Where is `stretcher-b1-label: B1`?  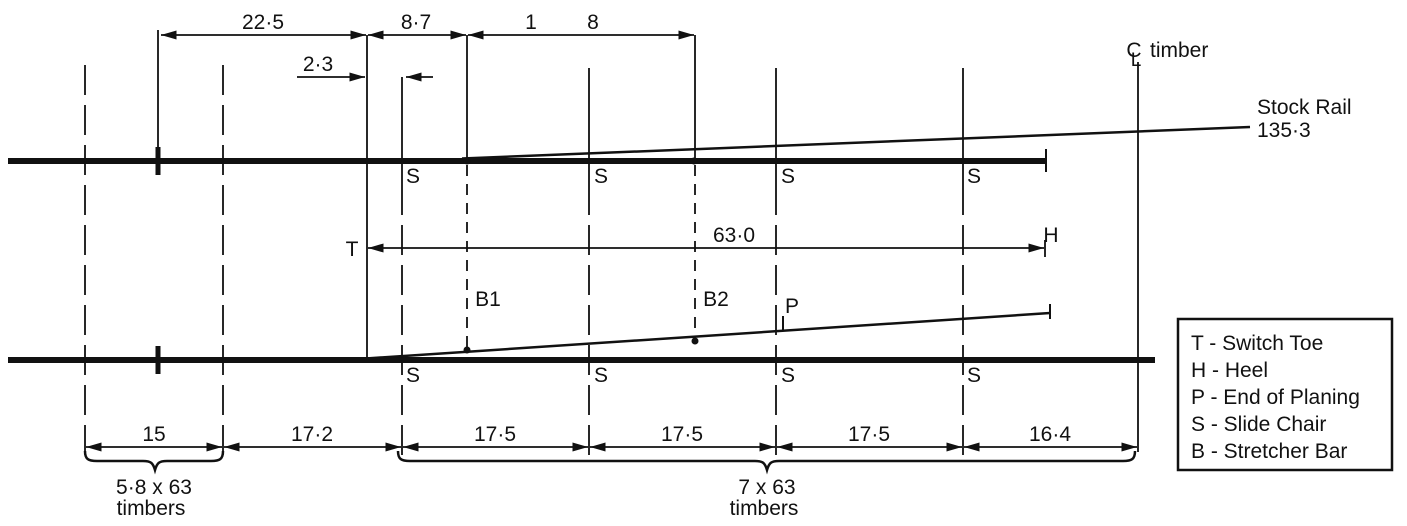 stretcher-b1-label: B1 is located at coordinates (488, 299).